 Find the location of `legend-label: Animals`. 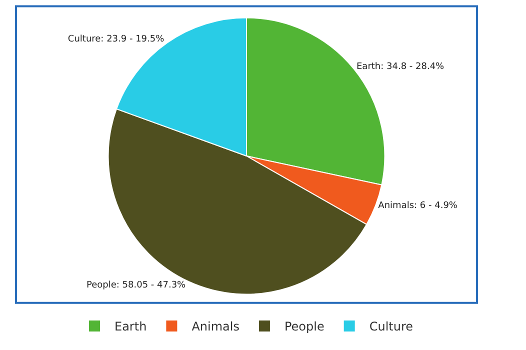

legend-label: Animals is located at coordinates (216, 327).